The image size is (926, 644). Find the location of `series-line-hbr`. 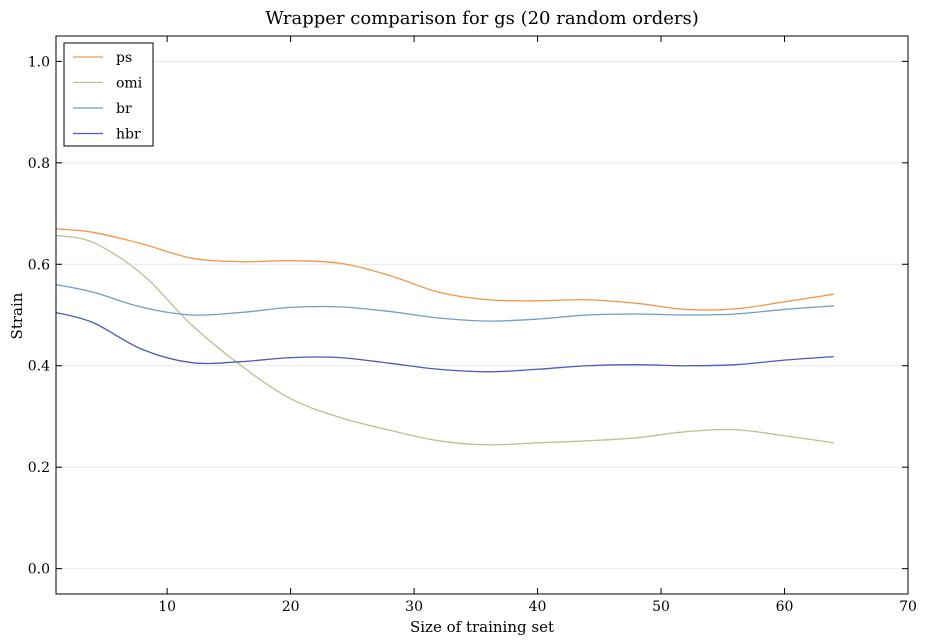

series-line-hbr is located at coordinates (444, 342).